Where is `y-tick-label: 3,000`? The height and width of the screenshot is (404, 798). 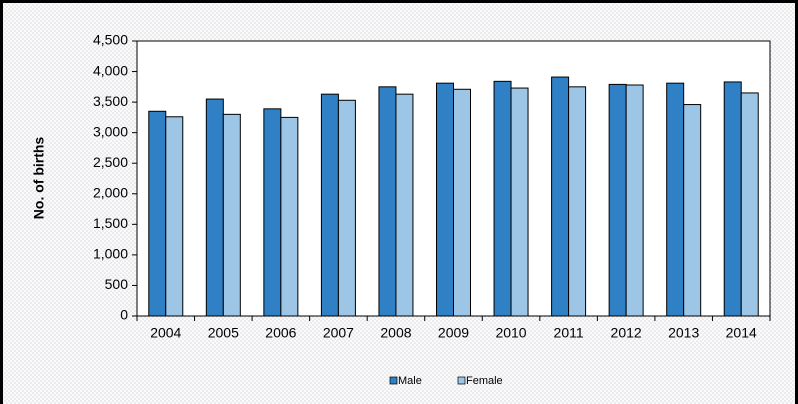 y-tick-label: 3,000 is located at coordinates (110, 131).